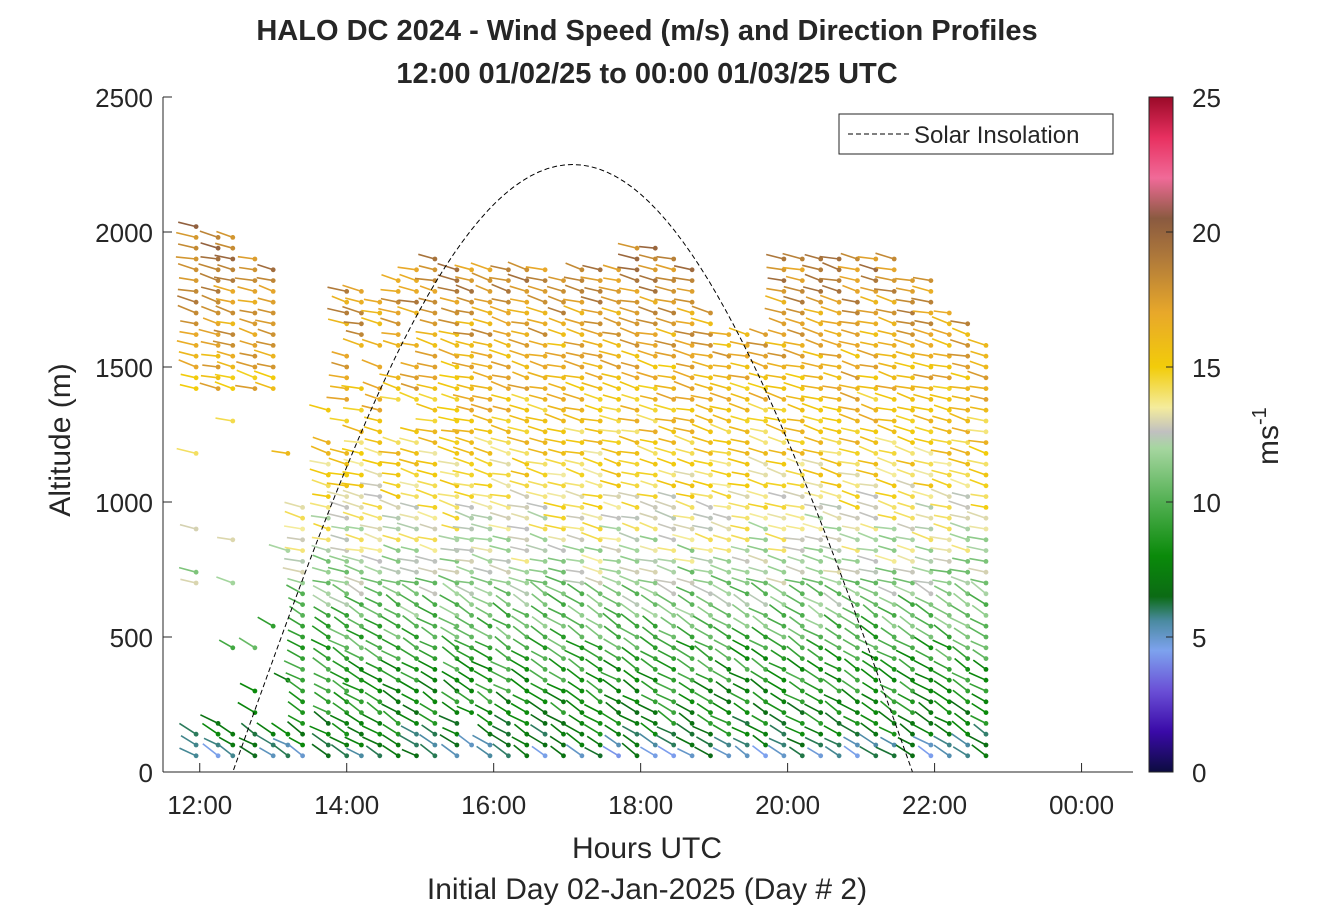  I want to click on chart-subtitle: 12:00 01/02/25 to 00:00 01/03/25 UTC, so click(646, 74).